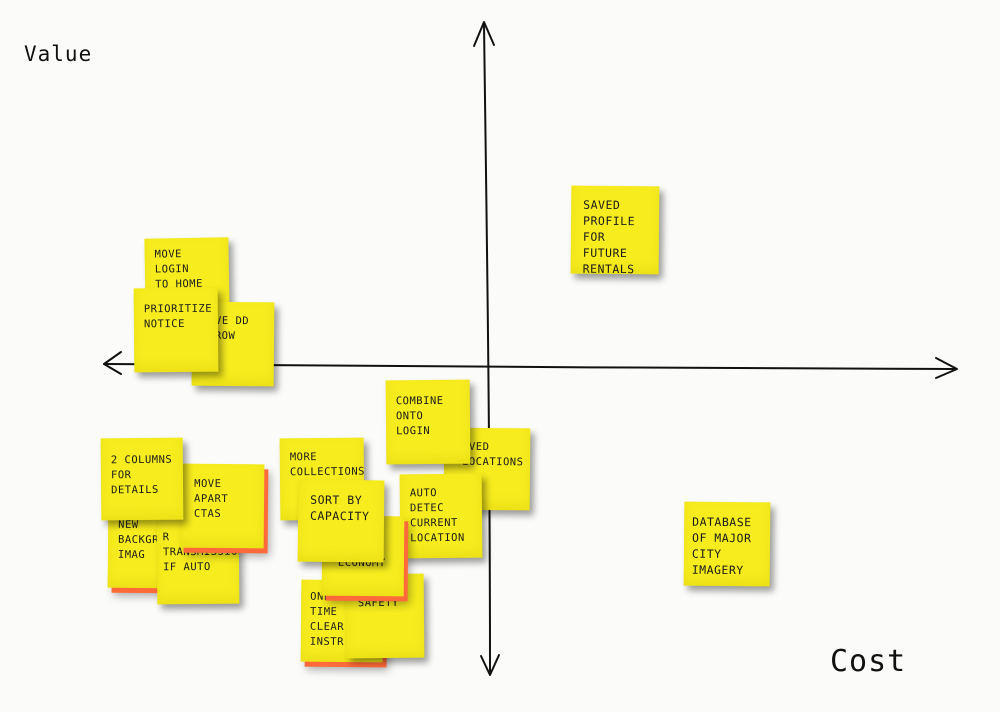 Image resolution: width=1000 pixels, height=712 pixels. Describe the element at coordinates (339, 508) in the screenshot. I see `note-text: Sort by capacity` at that location.